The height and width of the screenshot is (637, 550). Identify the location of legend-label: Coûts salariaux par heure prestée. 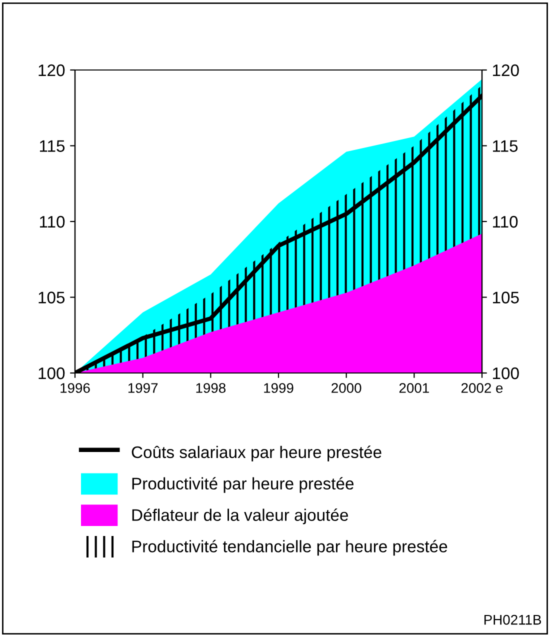
(257, 454).